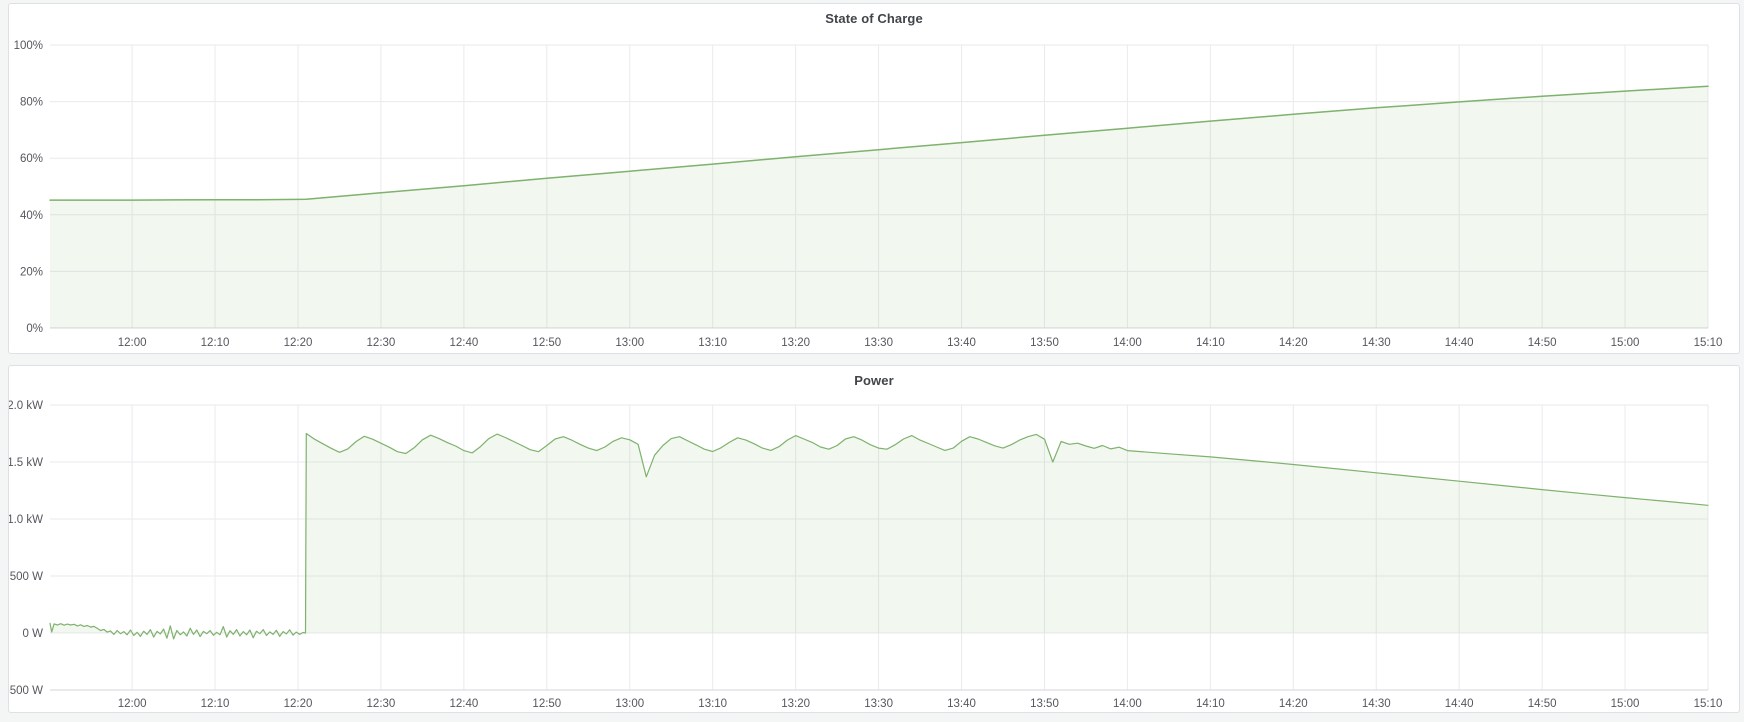  What do you see at coordinates (26, 463) in the screenshot?
I see `y-axis-tick-label: 1.5 kW` at bounding box center [26, 463].